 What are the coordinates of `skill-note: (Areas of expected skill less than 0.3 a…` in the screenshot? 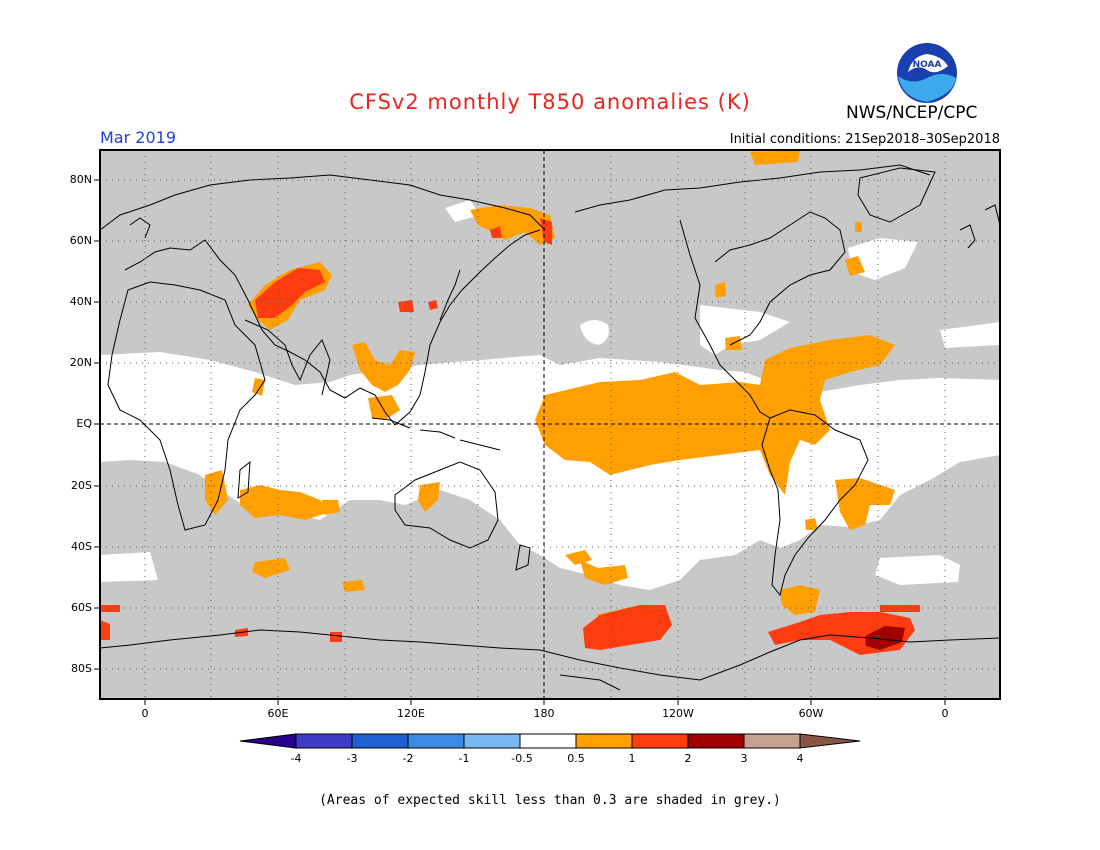 It's located at (550, 800).